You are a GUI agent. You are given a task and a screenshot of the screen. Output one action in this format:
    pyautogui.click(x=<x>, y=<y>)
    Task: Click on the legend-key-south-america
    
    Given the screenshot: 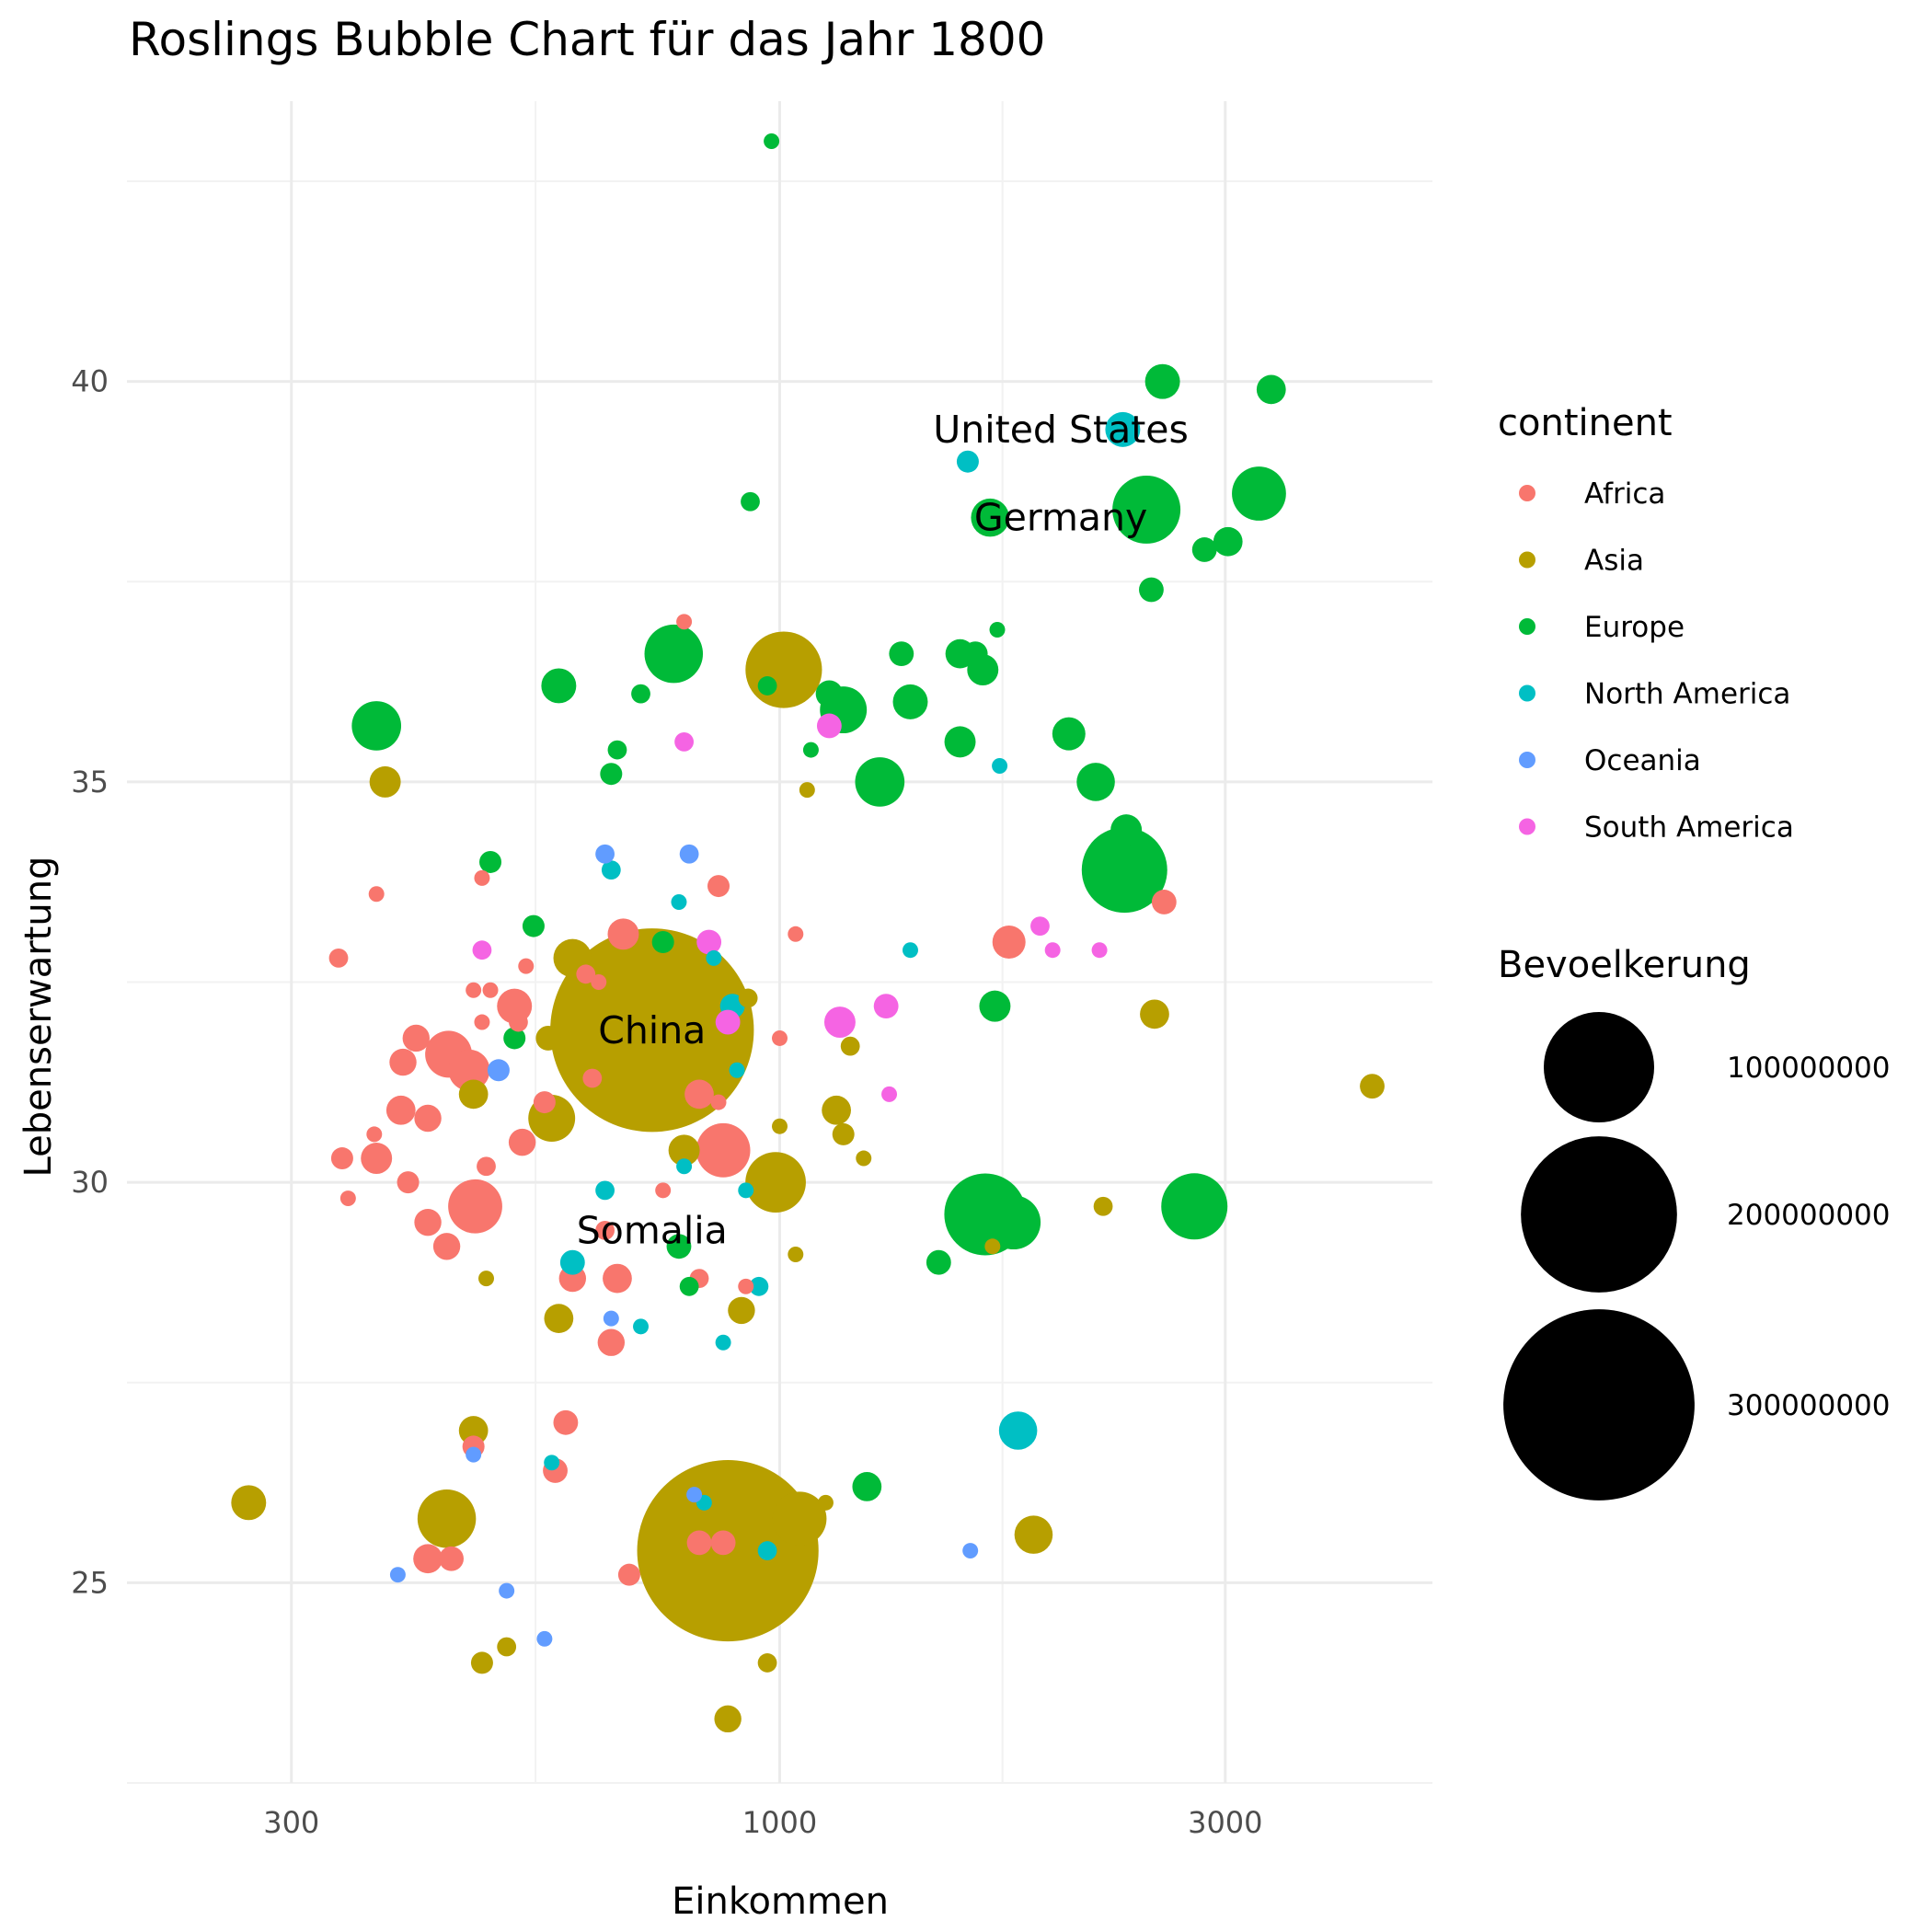 What is the action you would take?
    pyautogui.click(x=1527, y=826)
    